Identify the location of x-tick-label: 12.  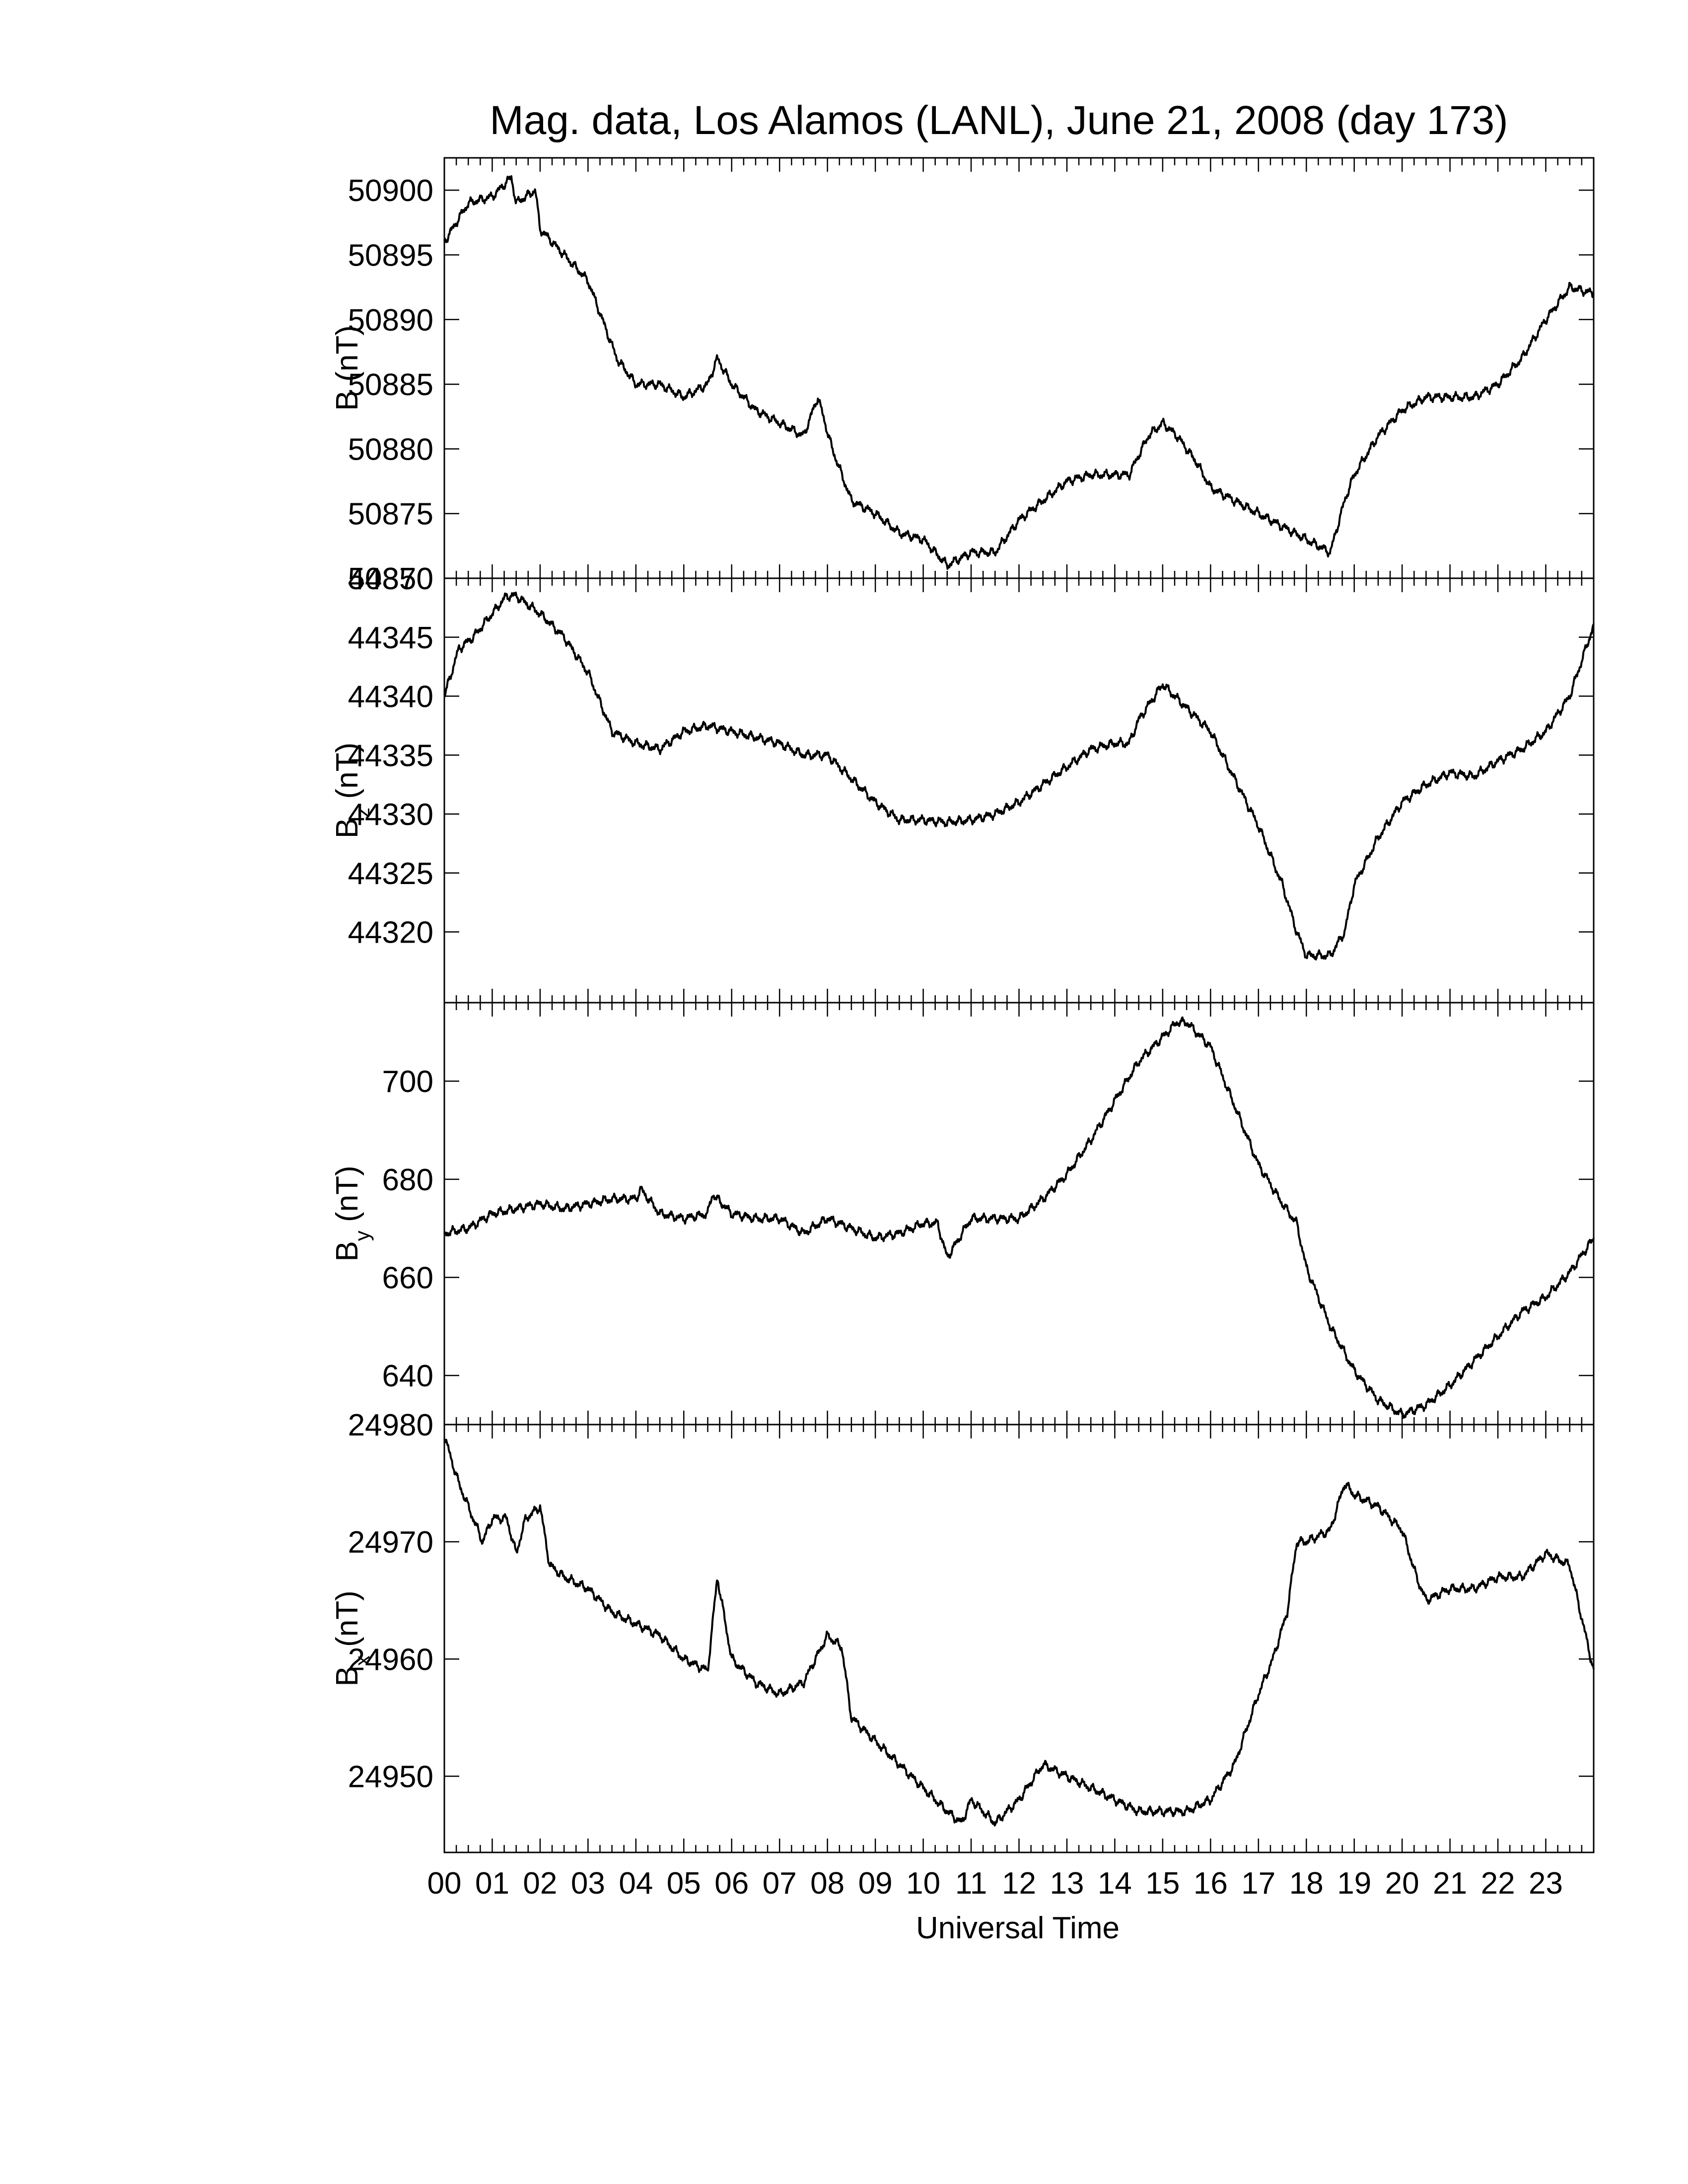
(1019, 1883).